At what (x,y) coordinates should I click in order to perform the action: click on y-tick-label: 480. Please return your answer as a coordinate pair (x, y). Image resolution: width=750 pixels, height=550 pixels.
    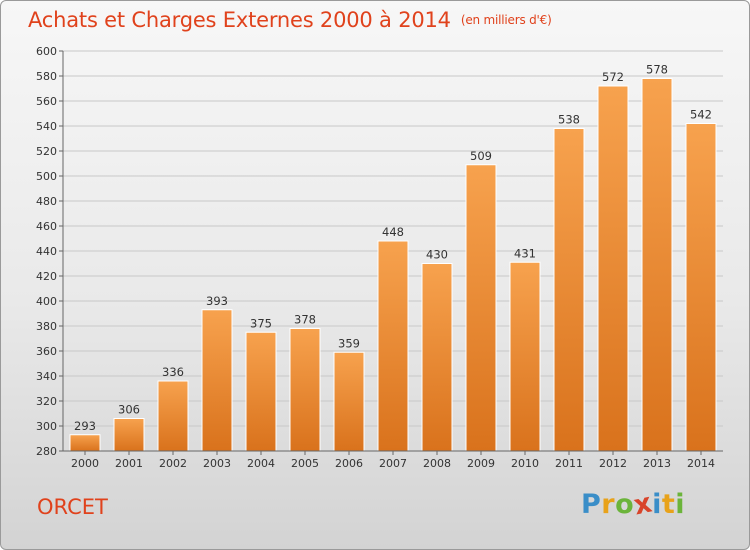
    Looking at the image, I should click on (46, 201).